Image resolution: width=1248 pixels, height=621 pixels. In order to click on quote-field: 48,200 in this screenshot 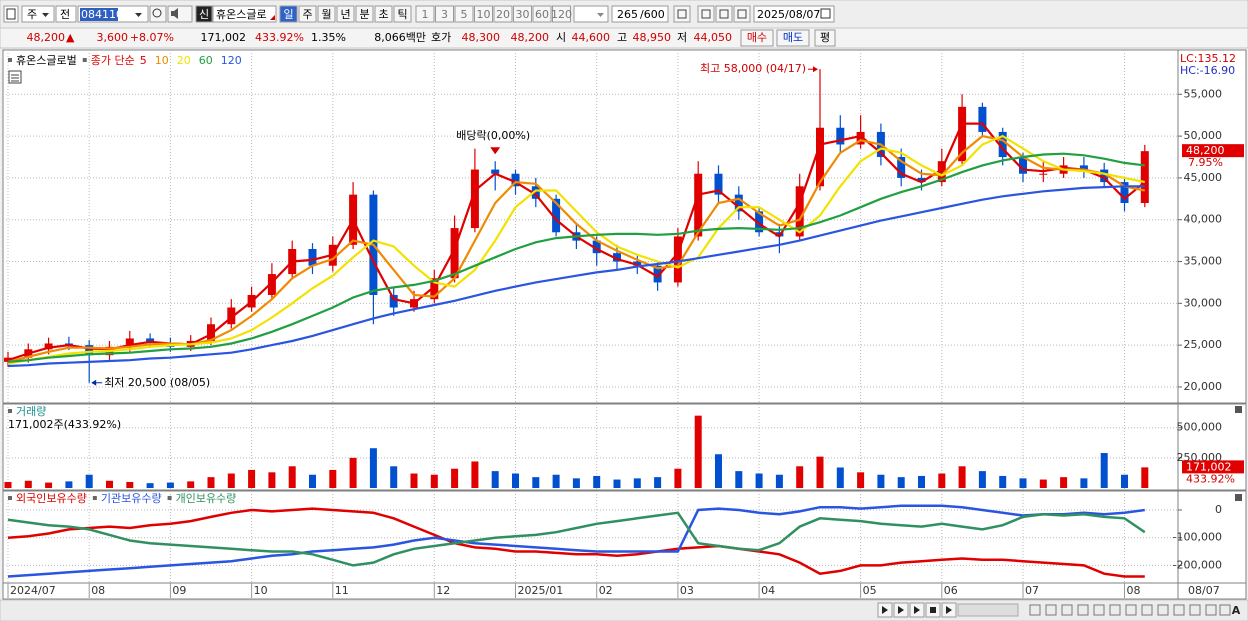, I will do `click(46, 37)`.